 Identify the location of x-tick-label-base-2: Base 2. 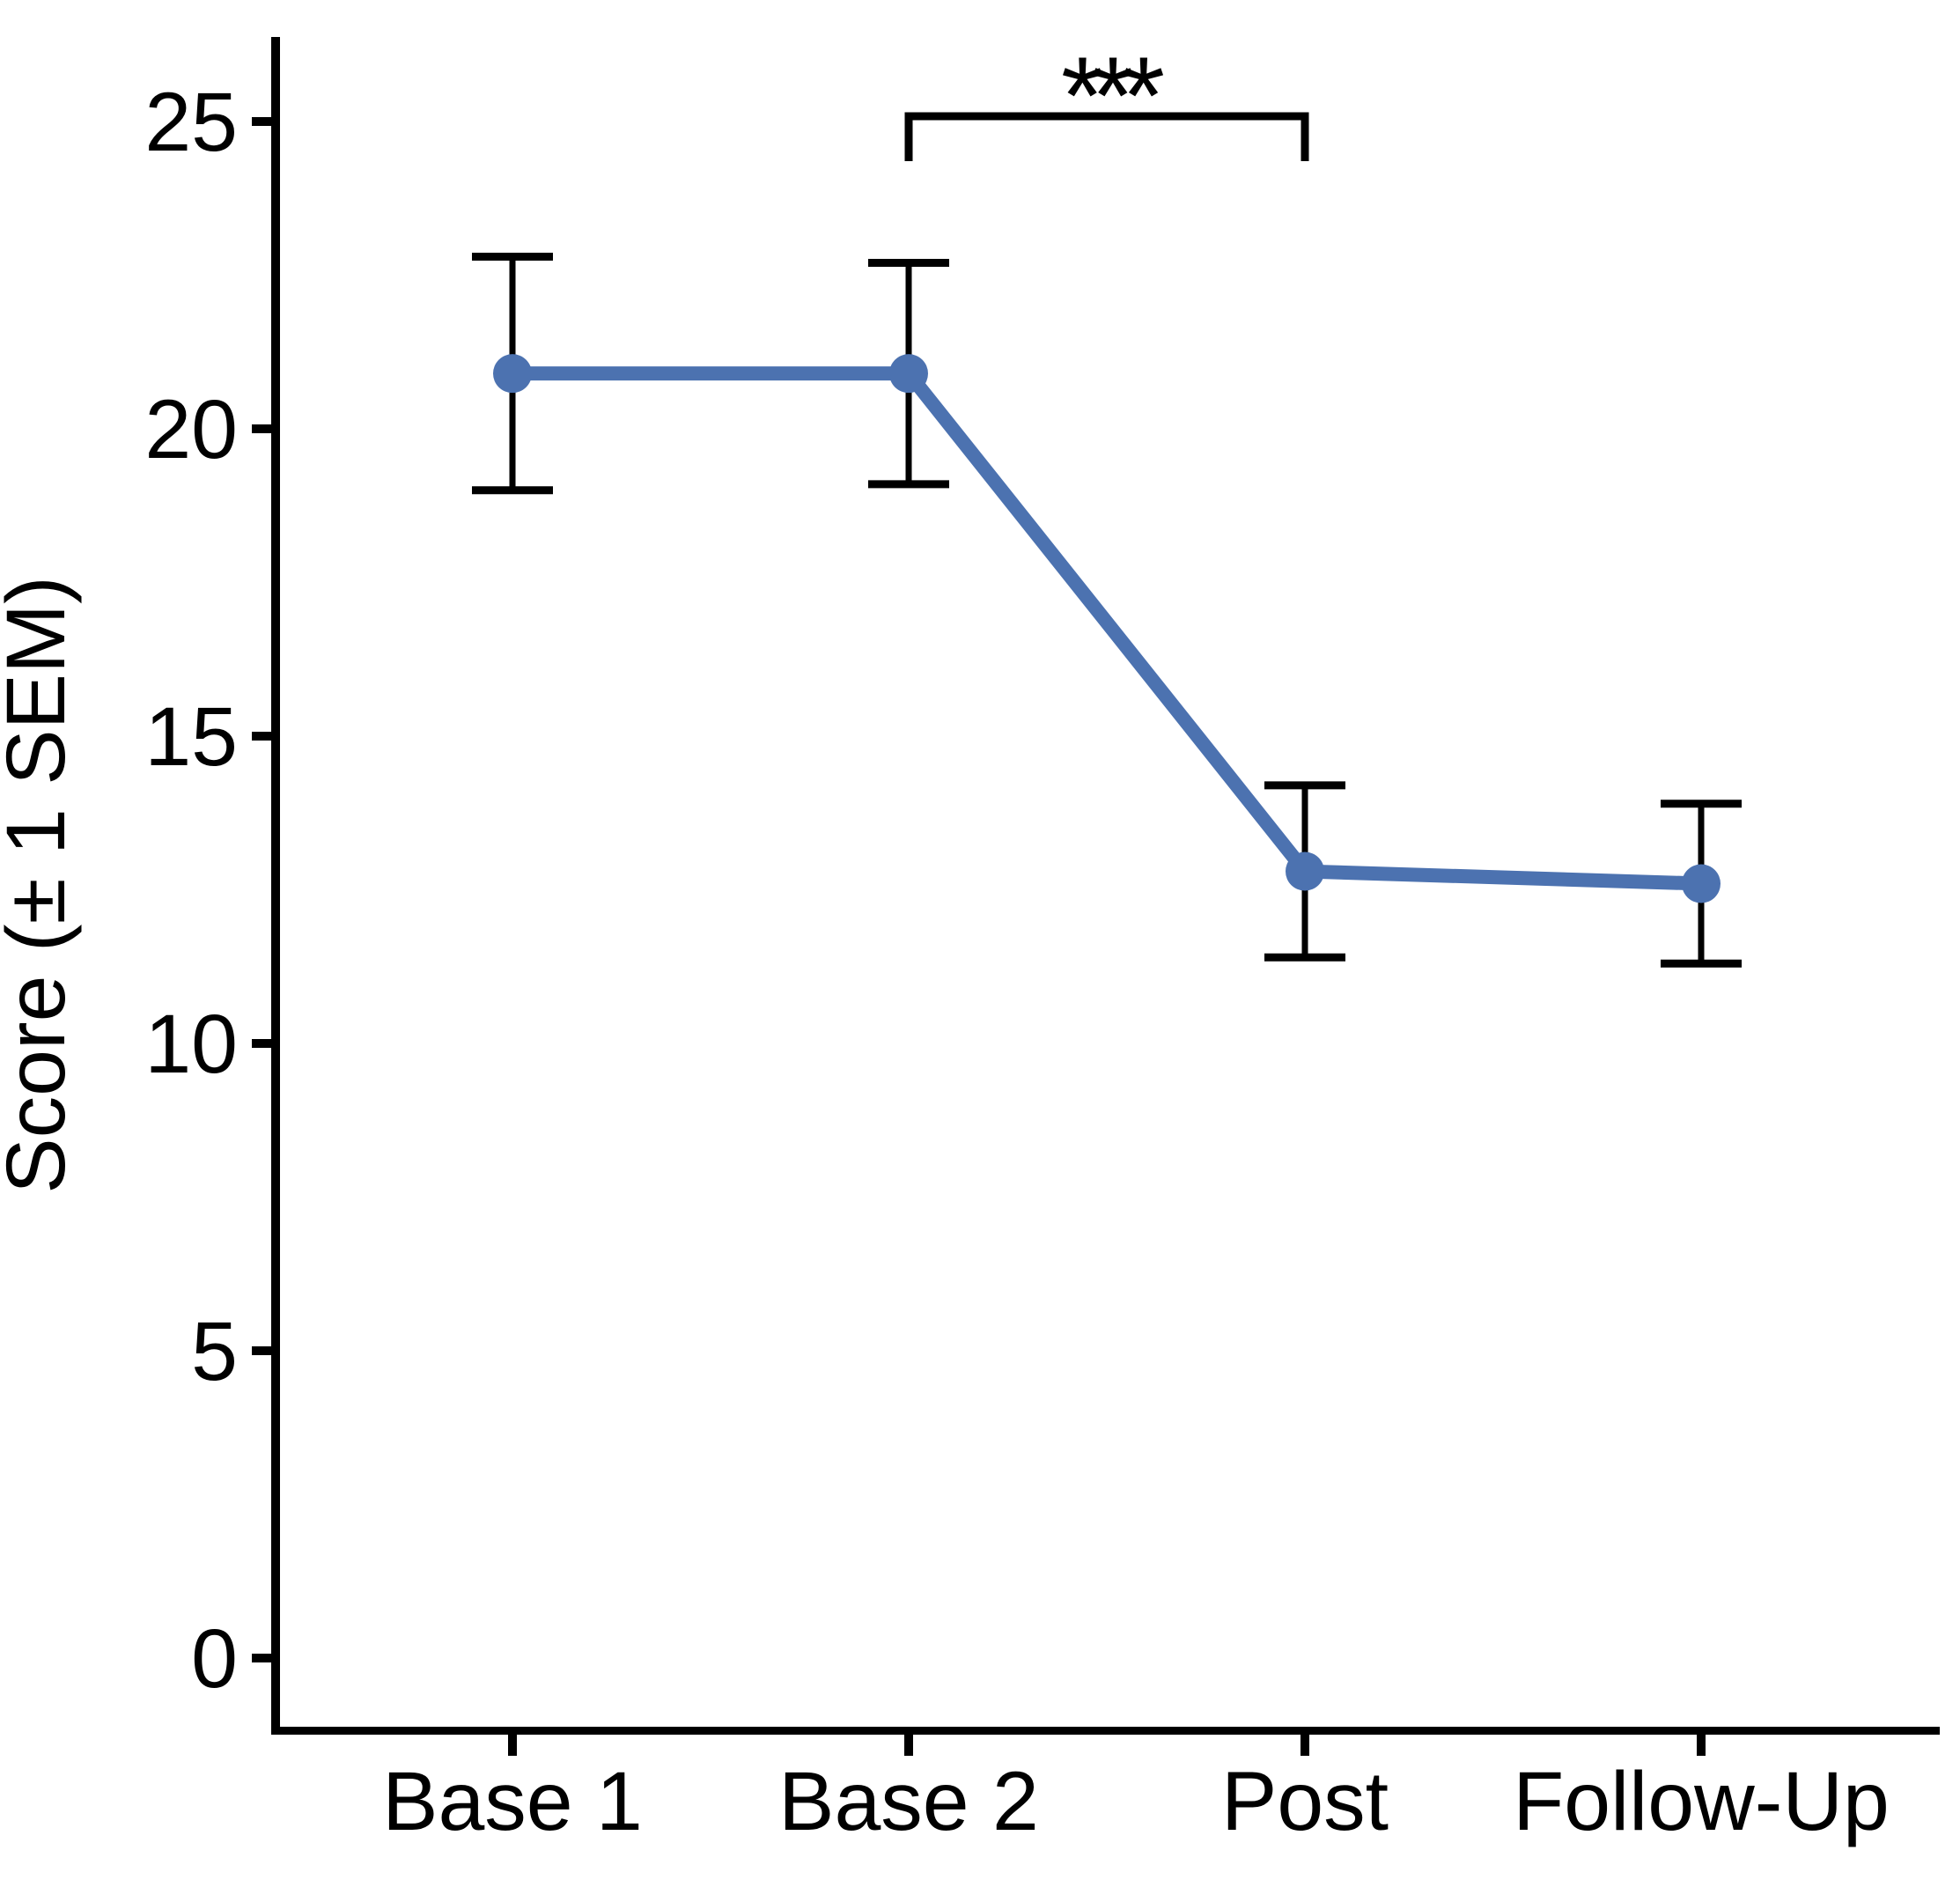
(908, 1802).